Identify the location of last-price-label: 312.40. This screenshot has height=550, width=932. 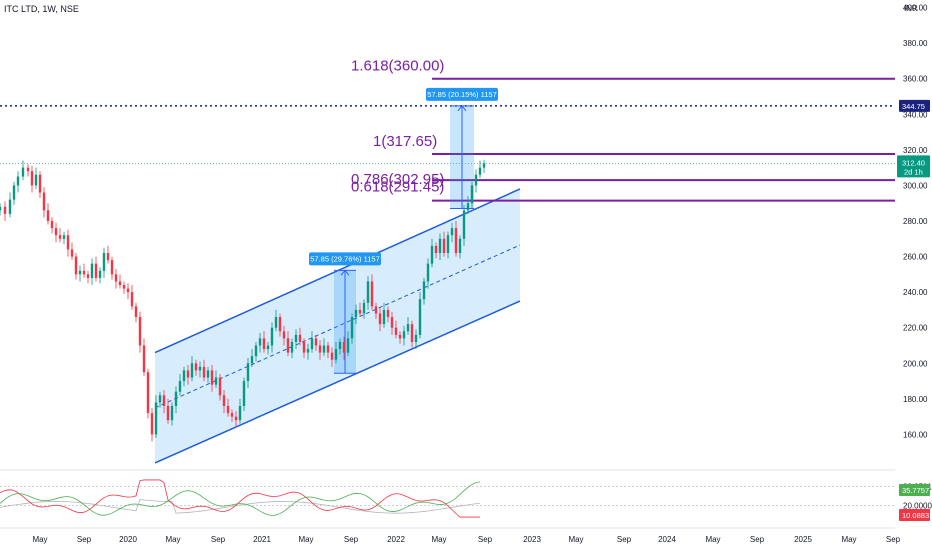
(913, 162).